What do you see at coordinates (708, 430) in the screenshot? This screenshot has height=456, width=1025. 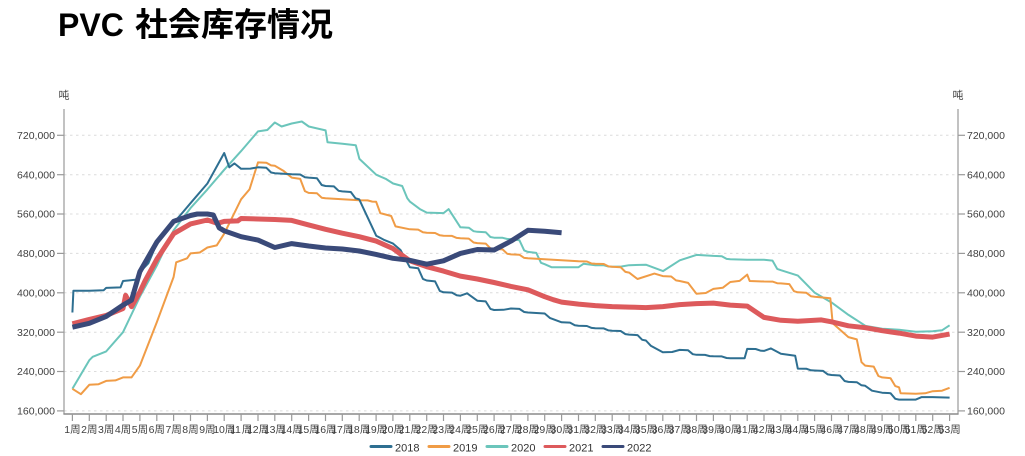 I see `svg-text: 39` at bounding box center [708, 430].